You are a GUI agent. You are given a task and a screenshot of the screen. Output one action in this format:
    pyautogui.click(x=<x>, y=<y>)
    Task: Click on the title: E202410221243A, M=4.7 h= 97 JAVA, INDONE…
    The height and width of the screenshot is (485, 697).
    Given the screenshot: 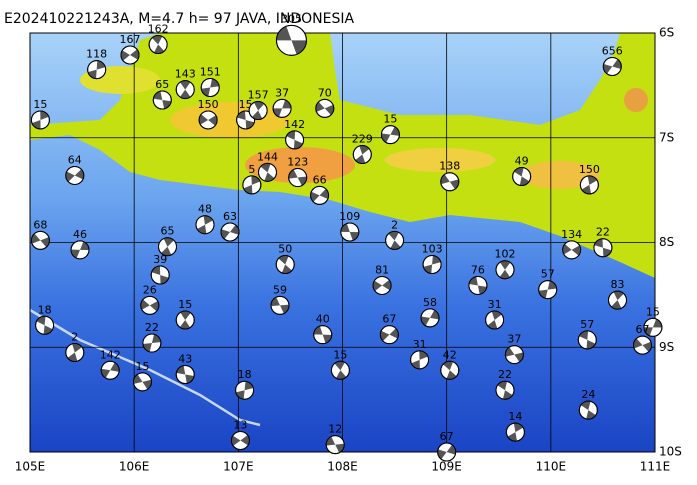 What is the action you would take?
    pyautogui.click(x=179, y=19)
    